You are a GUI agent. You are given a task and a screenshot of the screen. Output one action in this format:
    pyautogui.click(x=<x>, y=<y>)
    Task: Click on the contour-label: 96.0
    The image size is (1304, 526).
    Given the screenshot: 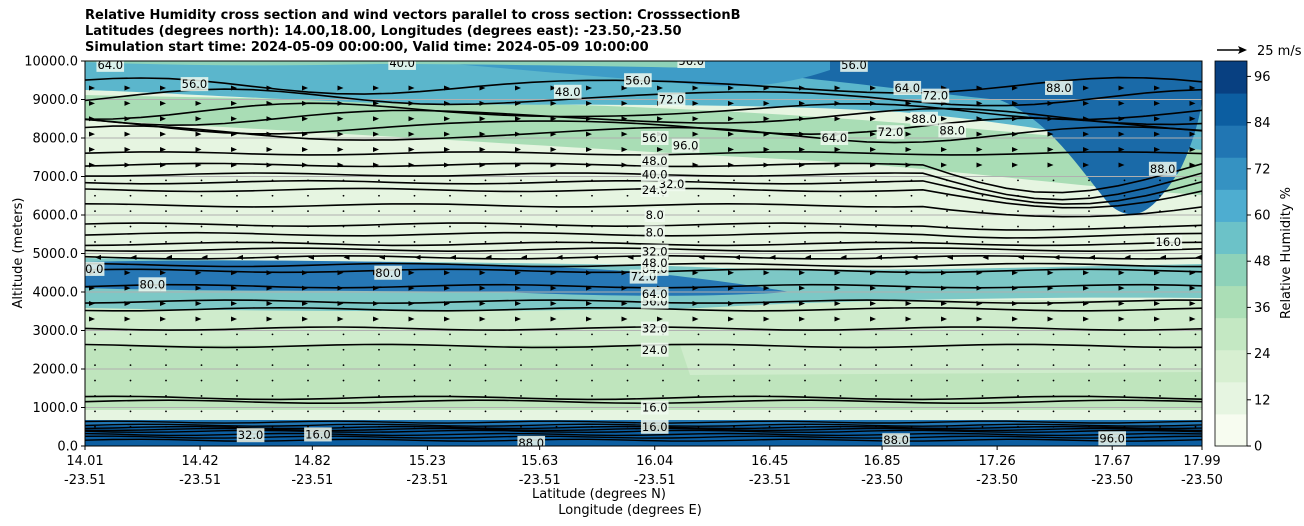 What is the action you would take?
    pyautogui.click(x=1112, y=438)
    